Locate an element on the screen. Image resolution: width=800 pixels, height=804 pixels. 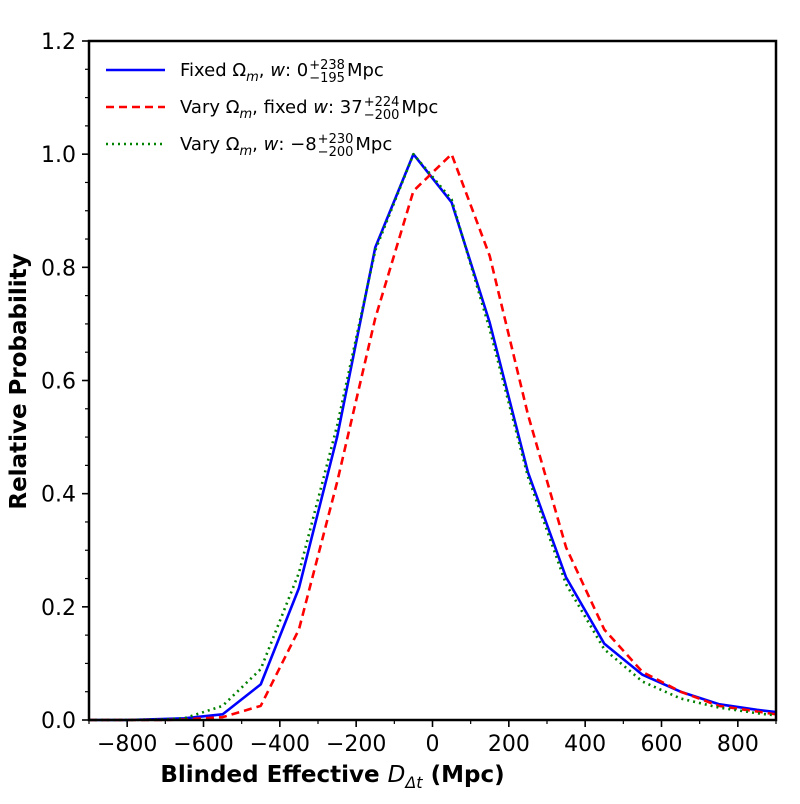
legend-label-1: Fixed Ωm, w: 0 is located at coordinates (244, 72).